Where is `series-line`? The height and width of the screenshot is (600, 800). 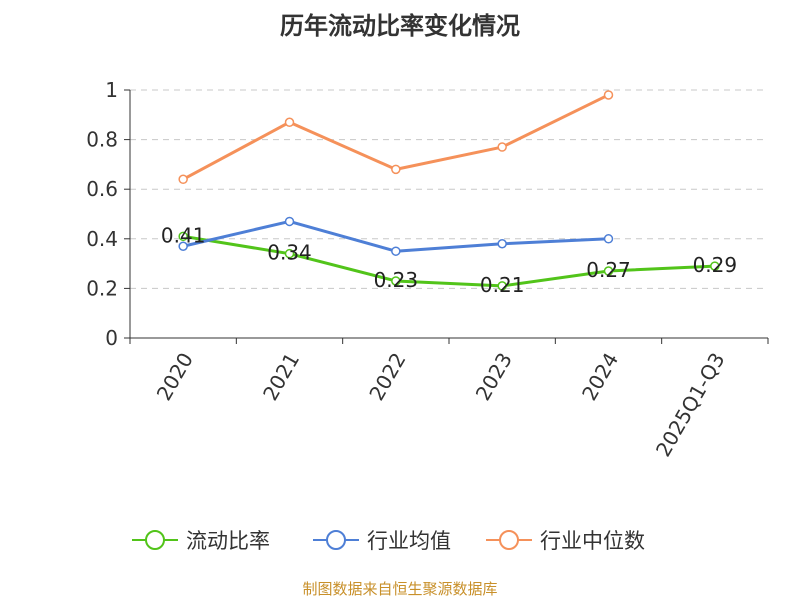 series-line is located at coordinates (448, 261).